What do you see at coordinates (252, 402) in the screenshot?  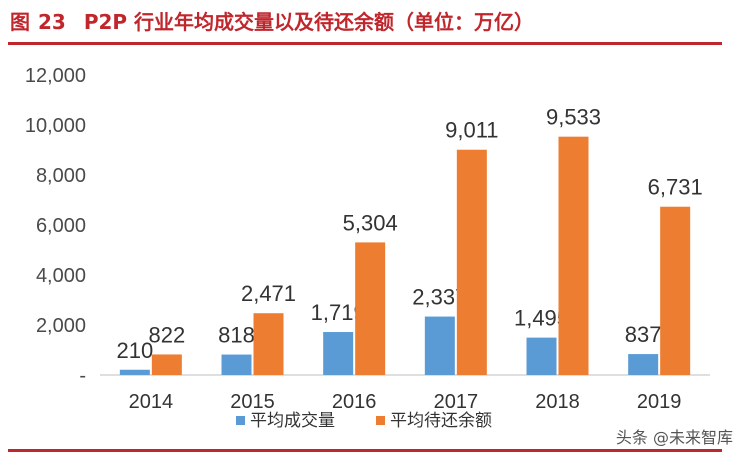 I see `x-tick-label: 2015` at bounding box center [252, 402].